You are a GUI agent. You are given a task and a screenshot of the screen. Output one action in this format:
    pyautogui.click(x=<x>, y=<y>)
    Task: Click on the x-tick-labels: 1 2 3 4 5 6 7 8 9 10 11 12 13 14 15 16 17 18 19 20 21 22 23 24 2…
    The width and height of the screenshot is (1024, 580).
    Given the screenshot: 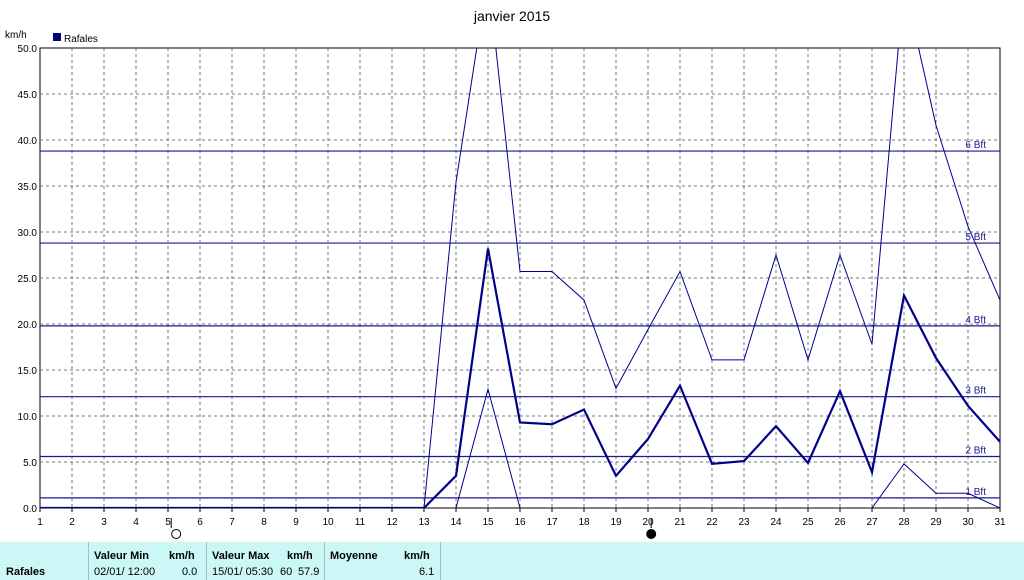 What is the action you would take?
    pyautogui.click(x=521, y=518)
    